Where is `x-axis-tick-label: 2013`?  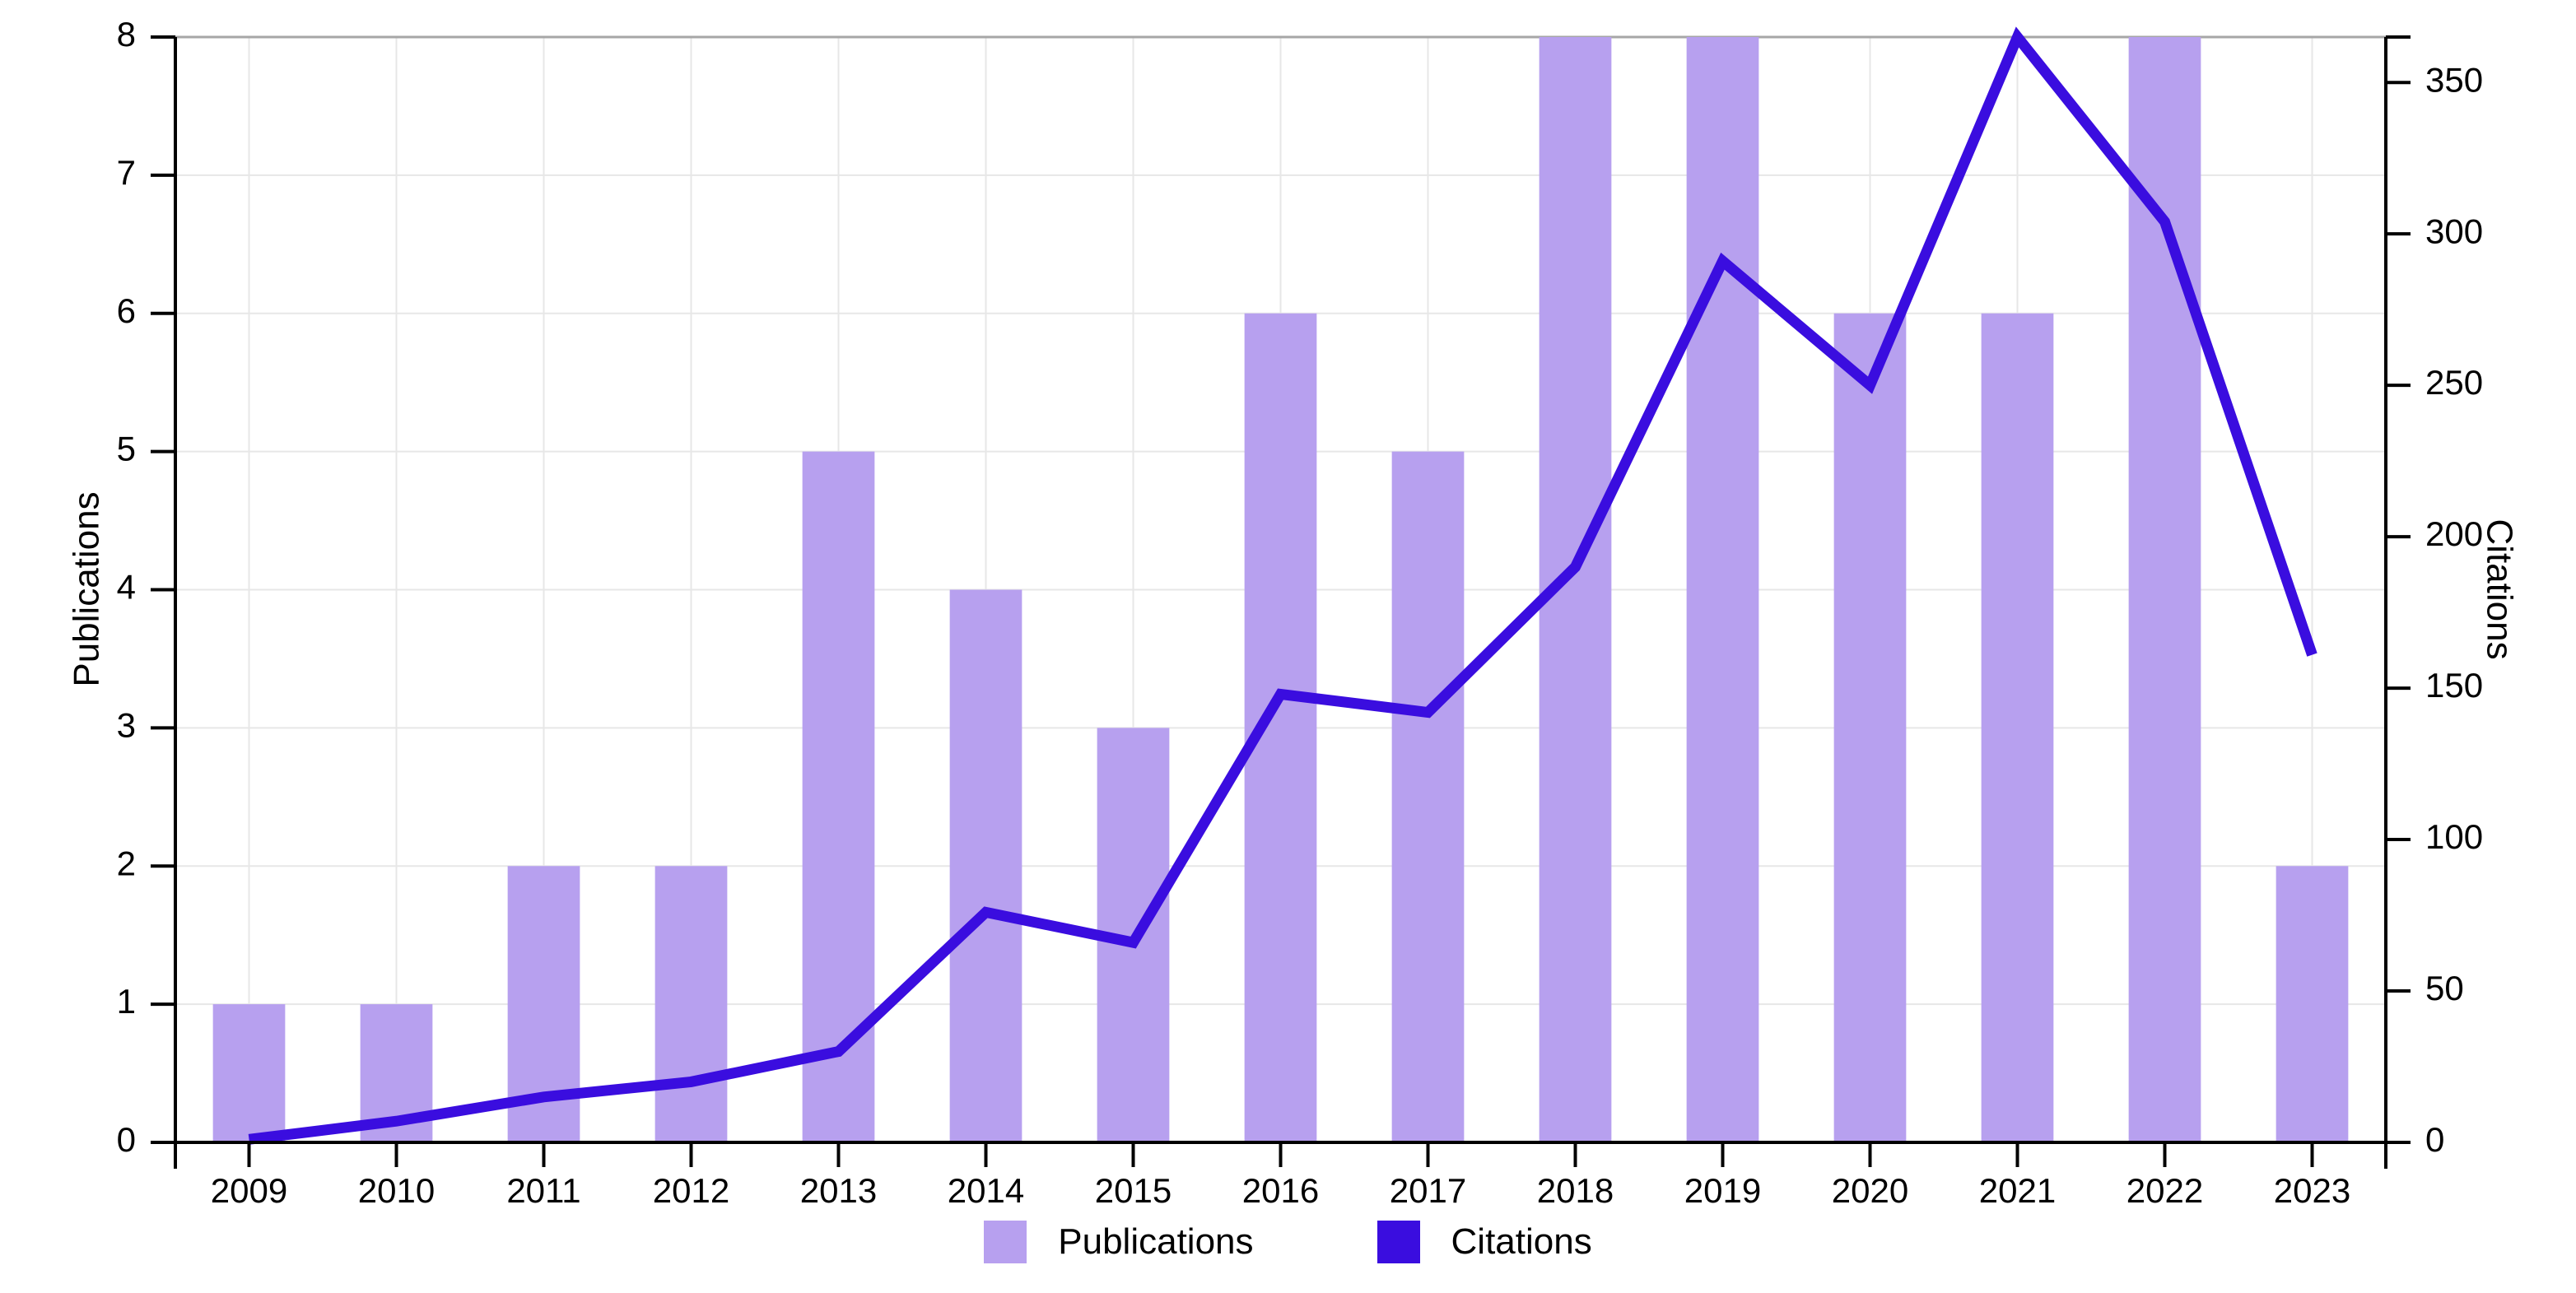
x-axis-tick-label: 2013 is located at coordinates (838, 1190).